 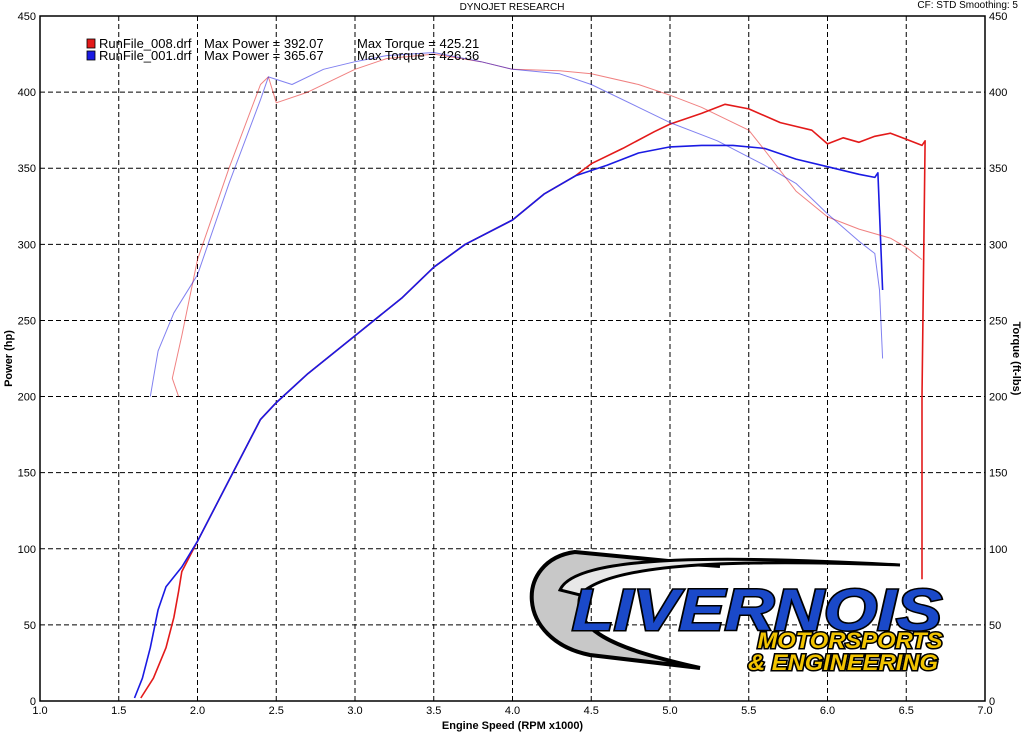 What do you see at coordinates (512, 711) in the screenshot?
I see `x-tick-label: 4.0` at bounding box center [512, 711].